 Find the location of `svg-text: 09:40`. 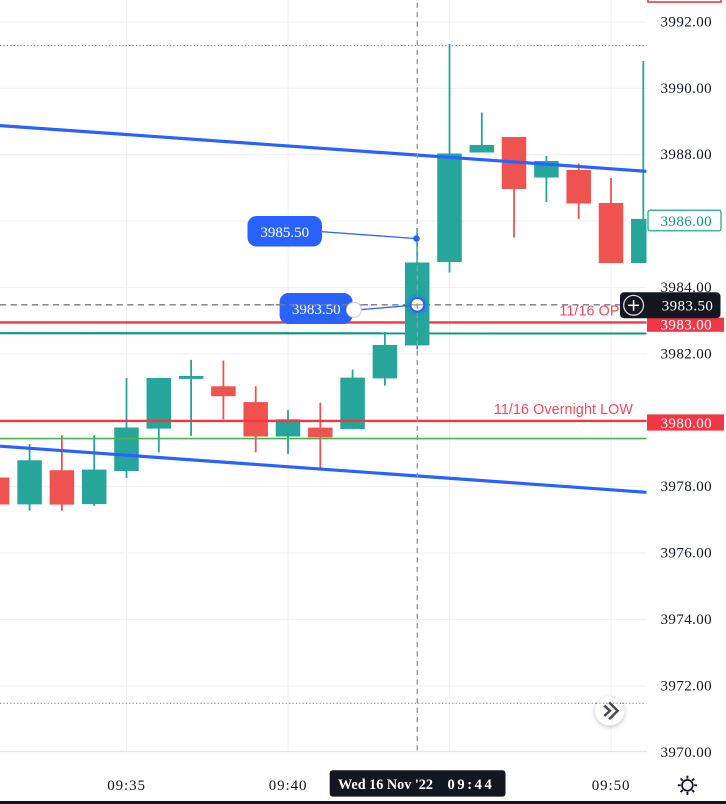

svg-text: 09:40 is located at coordinates (288, 786).